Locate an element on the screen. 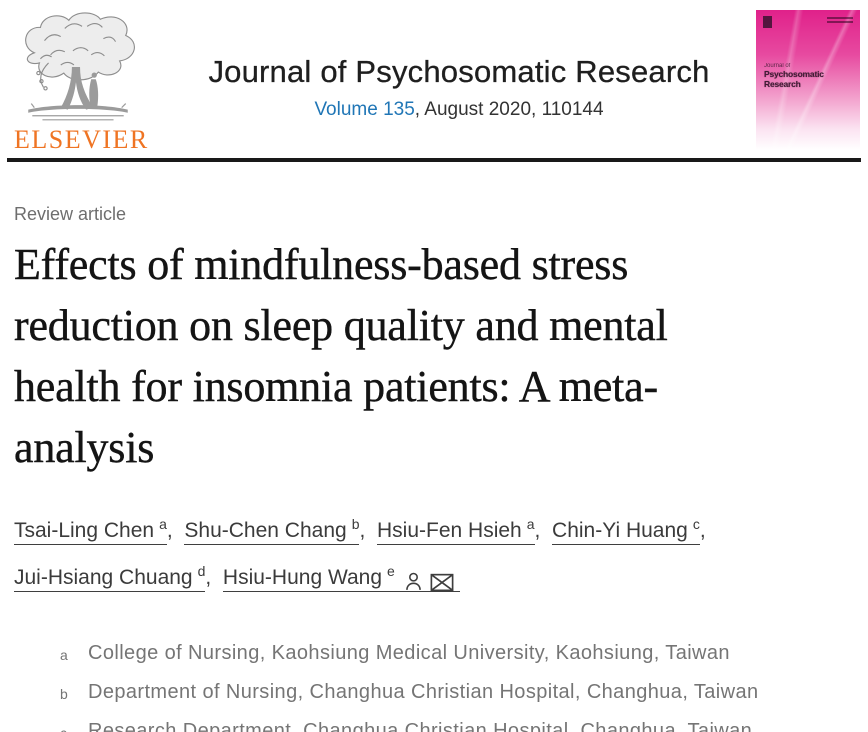 The image size is (868, 732). author-name: Chin-Yi Huang is located at coordinates (620, 530).